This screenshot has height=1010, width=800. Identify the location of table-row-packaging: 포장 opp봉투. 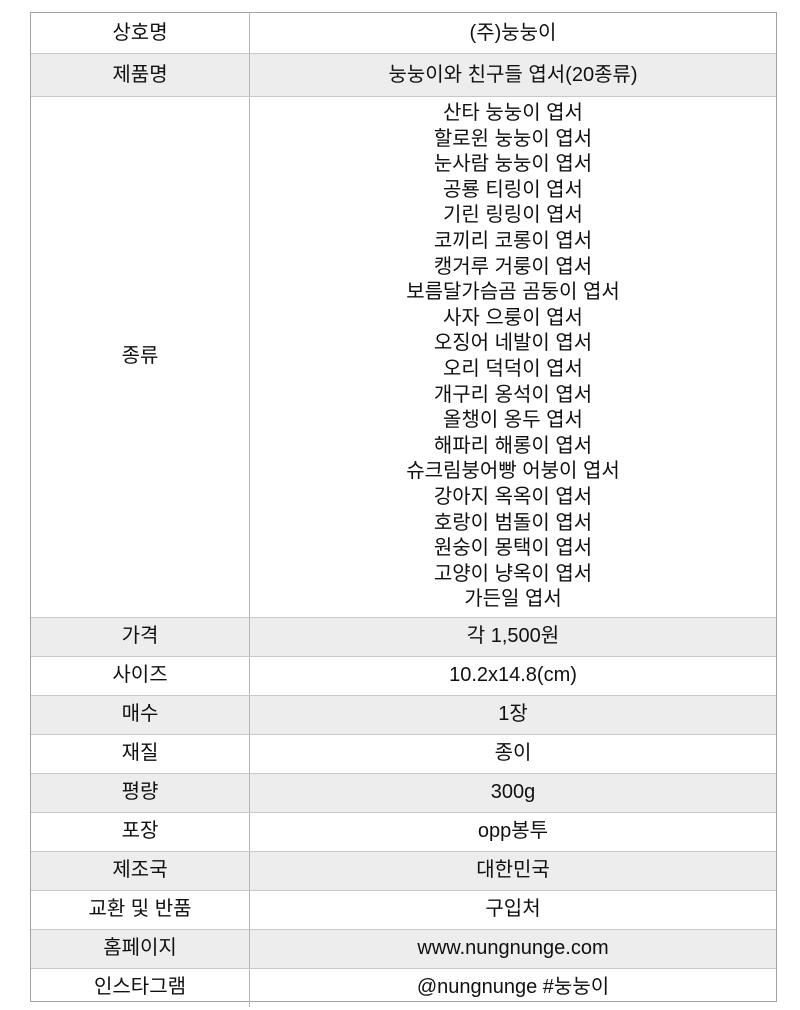
(403, 831).